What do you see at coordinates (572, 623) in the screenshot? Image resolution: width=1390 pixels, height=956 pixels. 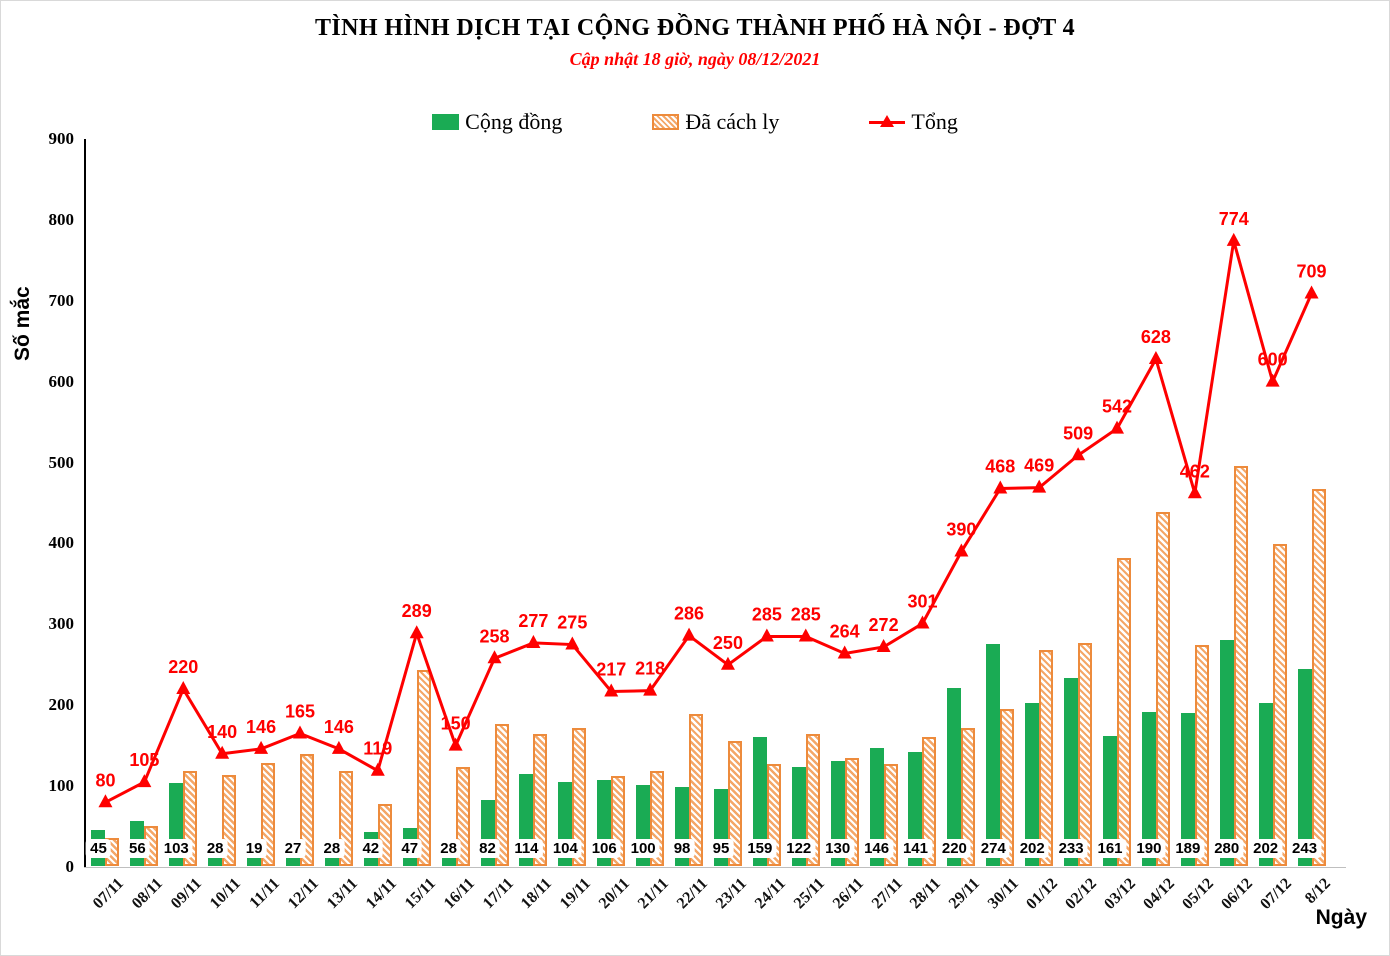 I see `total-value-label: 275` at bounding box center [572, 623].